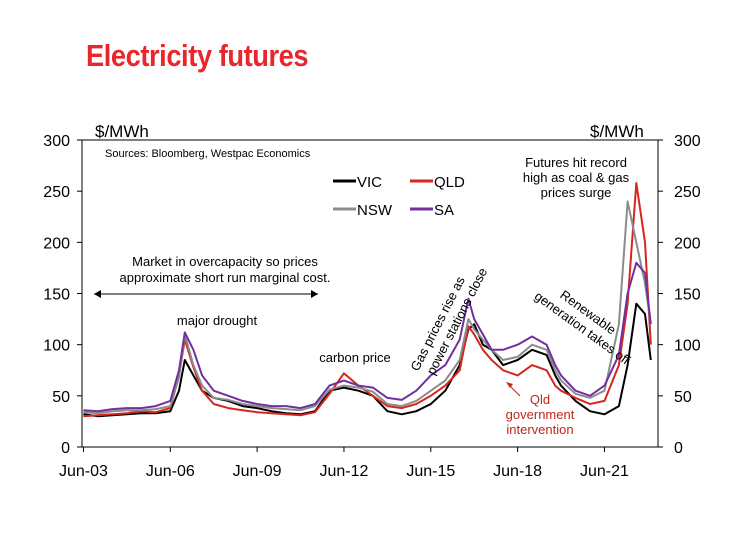 The height and width of the screenshot is (555, 740). I want to click on y-tick-label-right: 300, so click(687, 141).